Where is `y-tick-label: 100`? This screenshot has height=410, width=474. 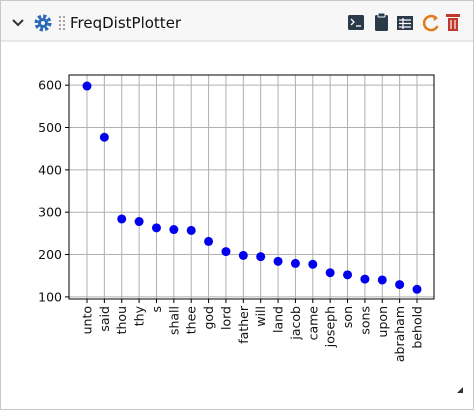 y-tick-label: 100 is located at coordinates (50, 296).